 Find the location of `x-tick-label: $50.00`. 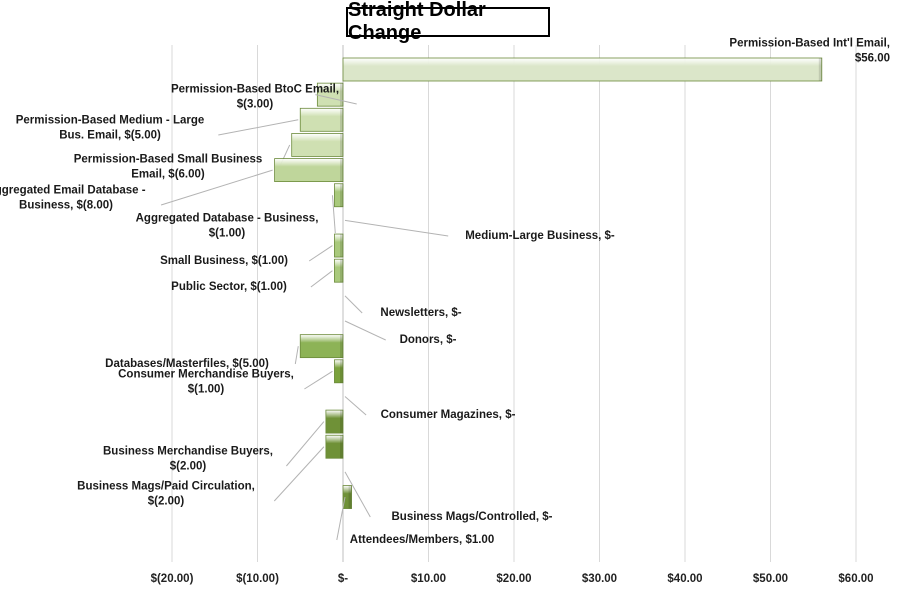

x-tick-label: $50.00 is located at coordinates (770, 579).